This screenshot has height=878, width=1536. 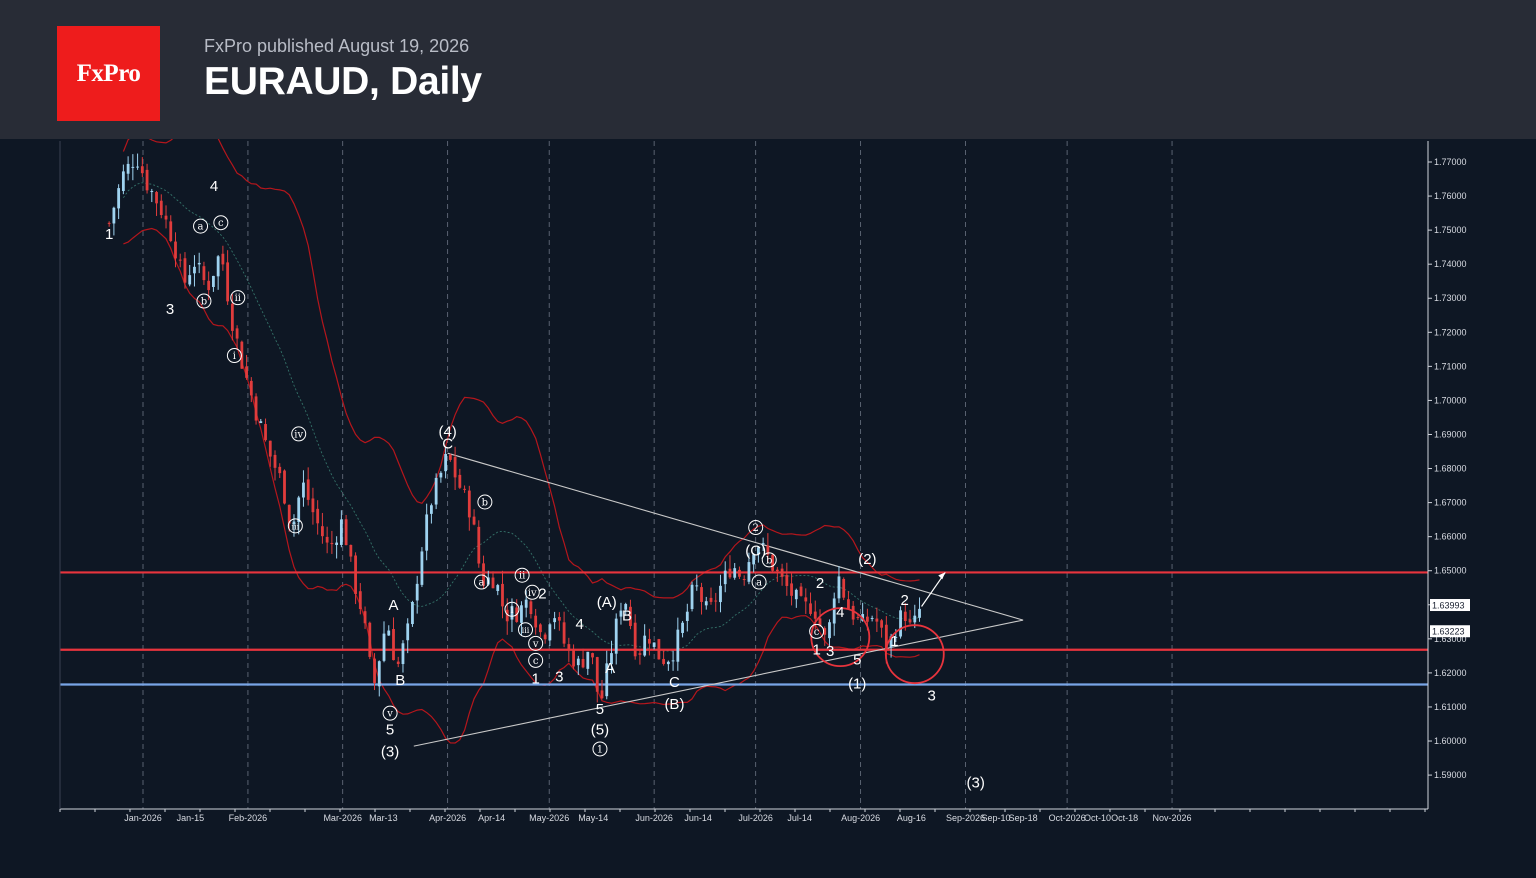 I want to click on published-line: FxPro published August 19, 2026, so click(x=337, y=46).